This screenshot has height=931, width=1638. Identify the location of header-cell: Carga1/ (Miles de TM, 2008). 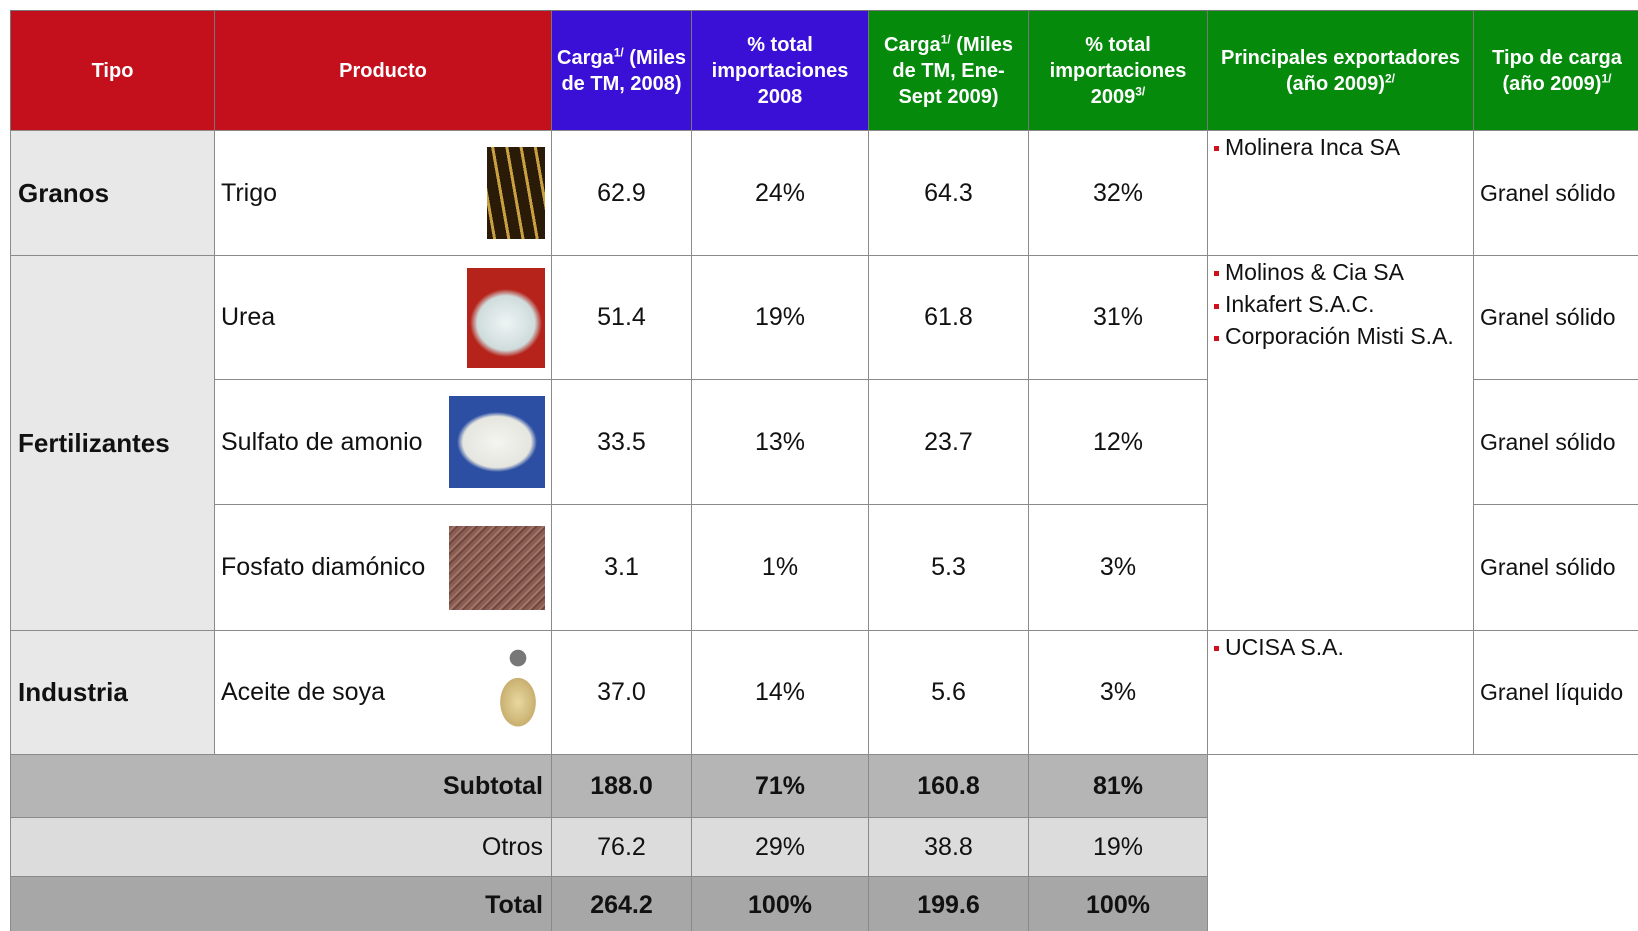
(621, 70).